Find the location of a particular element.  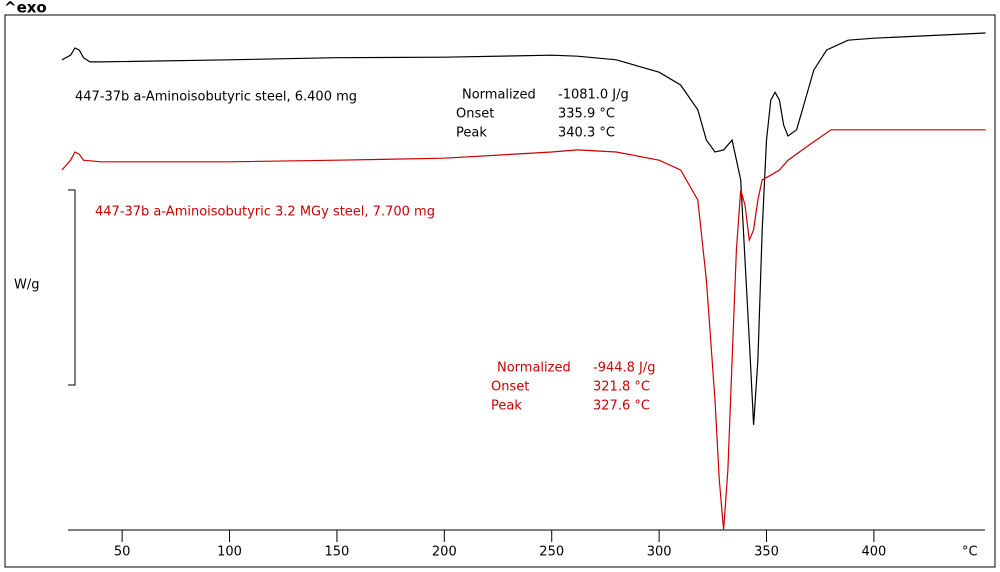

x-tick-label: 250 is located at coordinates (551, 552).